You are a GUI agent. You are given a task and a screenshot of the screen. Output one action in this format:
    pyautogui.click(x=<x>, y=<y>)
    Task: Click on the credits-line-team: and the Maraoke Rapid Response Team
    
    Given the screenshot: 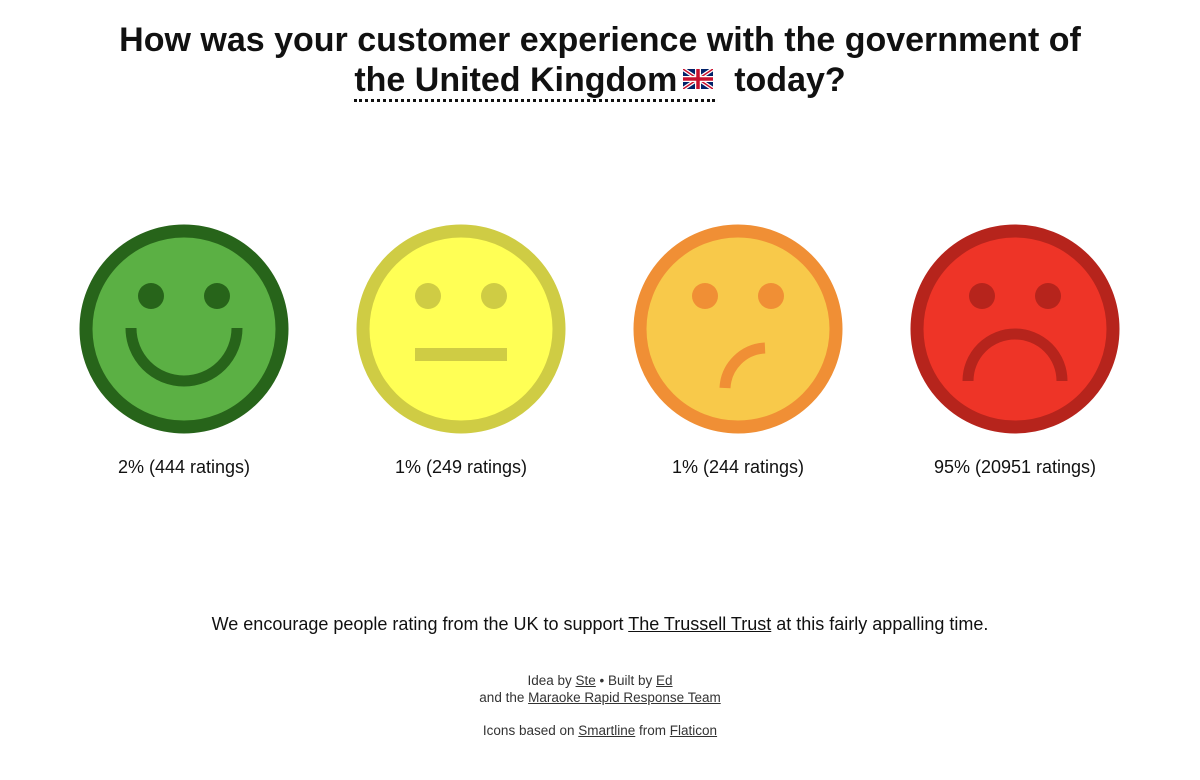 What is the action you would take?
    pyautogui.click(x=600, y=697)
    